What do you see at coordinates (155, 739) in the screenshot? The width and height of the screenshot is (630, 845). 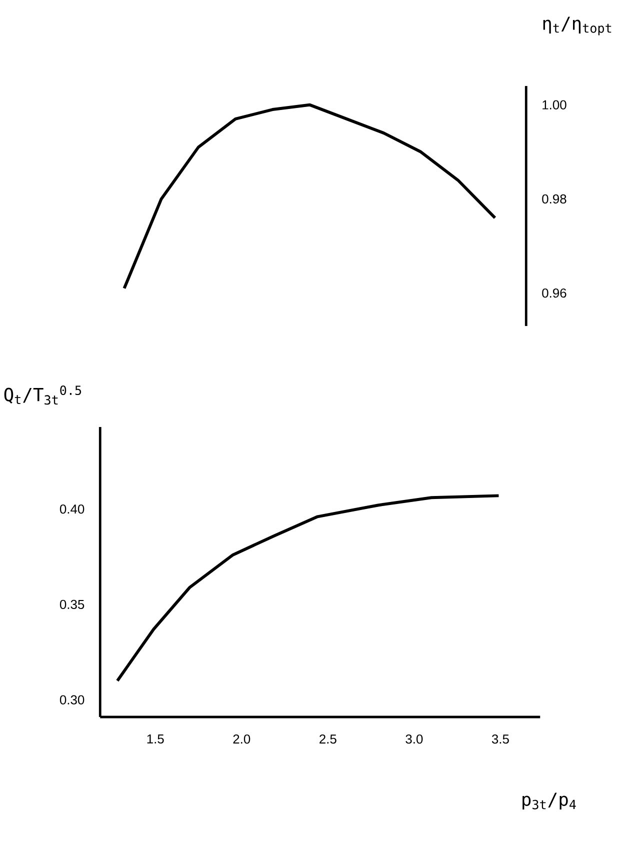 I see `x-tick-label: 1.5` at bounding box center [155, 739].